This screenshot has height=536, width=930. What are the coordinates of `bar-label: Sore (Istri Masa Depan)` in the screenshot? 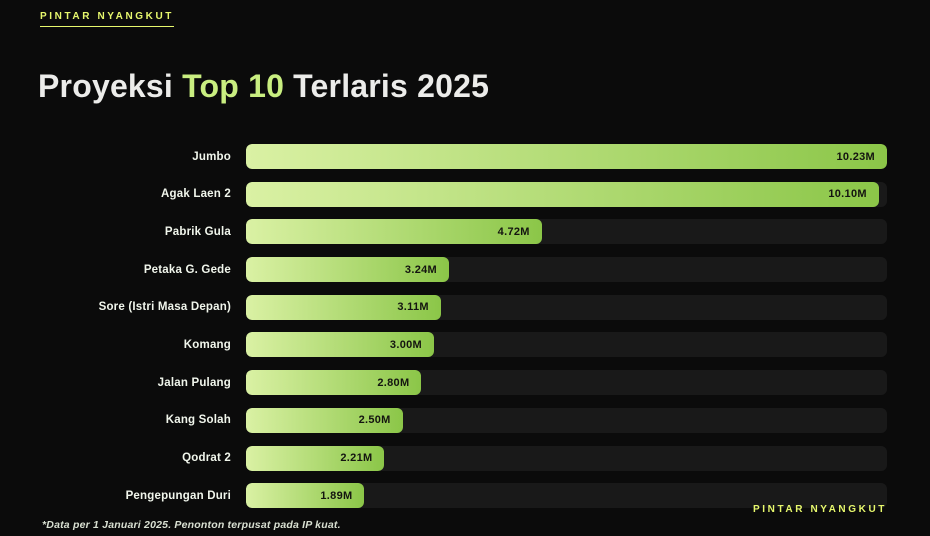 It's located at (164, 307).